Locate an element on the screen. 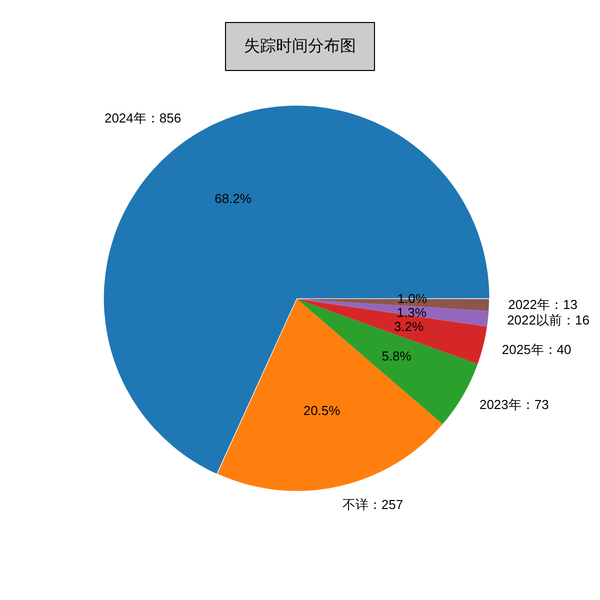  data-label: 3.2% is located at coordinates (409, 326).